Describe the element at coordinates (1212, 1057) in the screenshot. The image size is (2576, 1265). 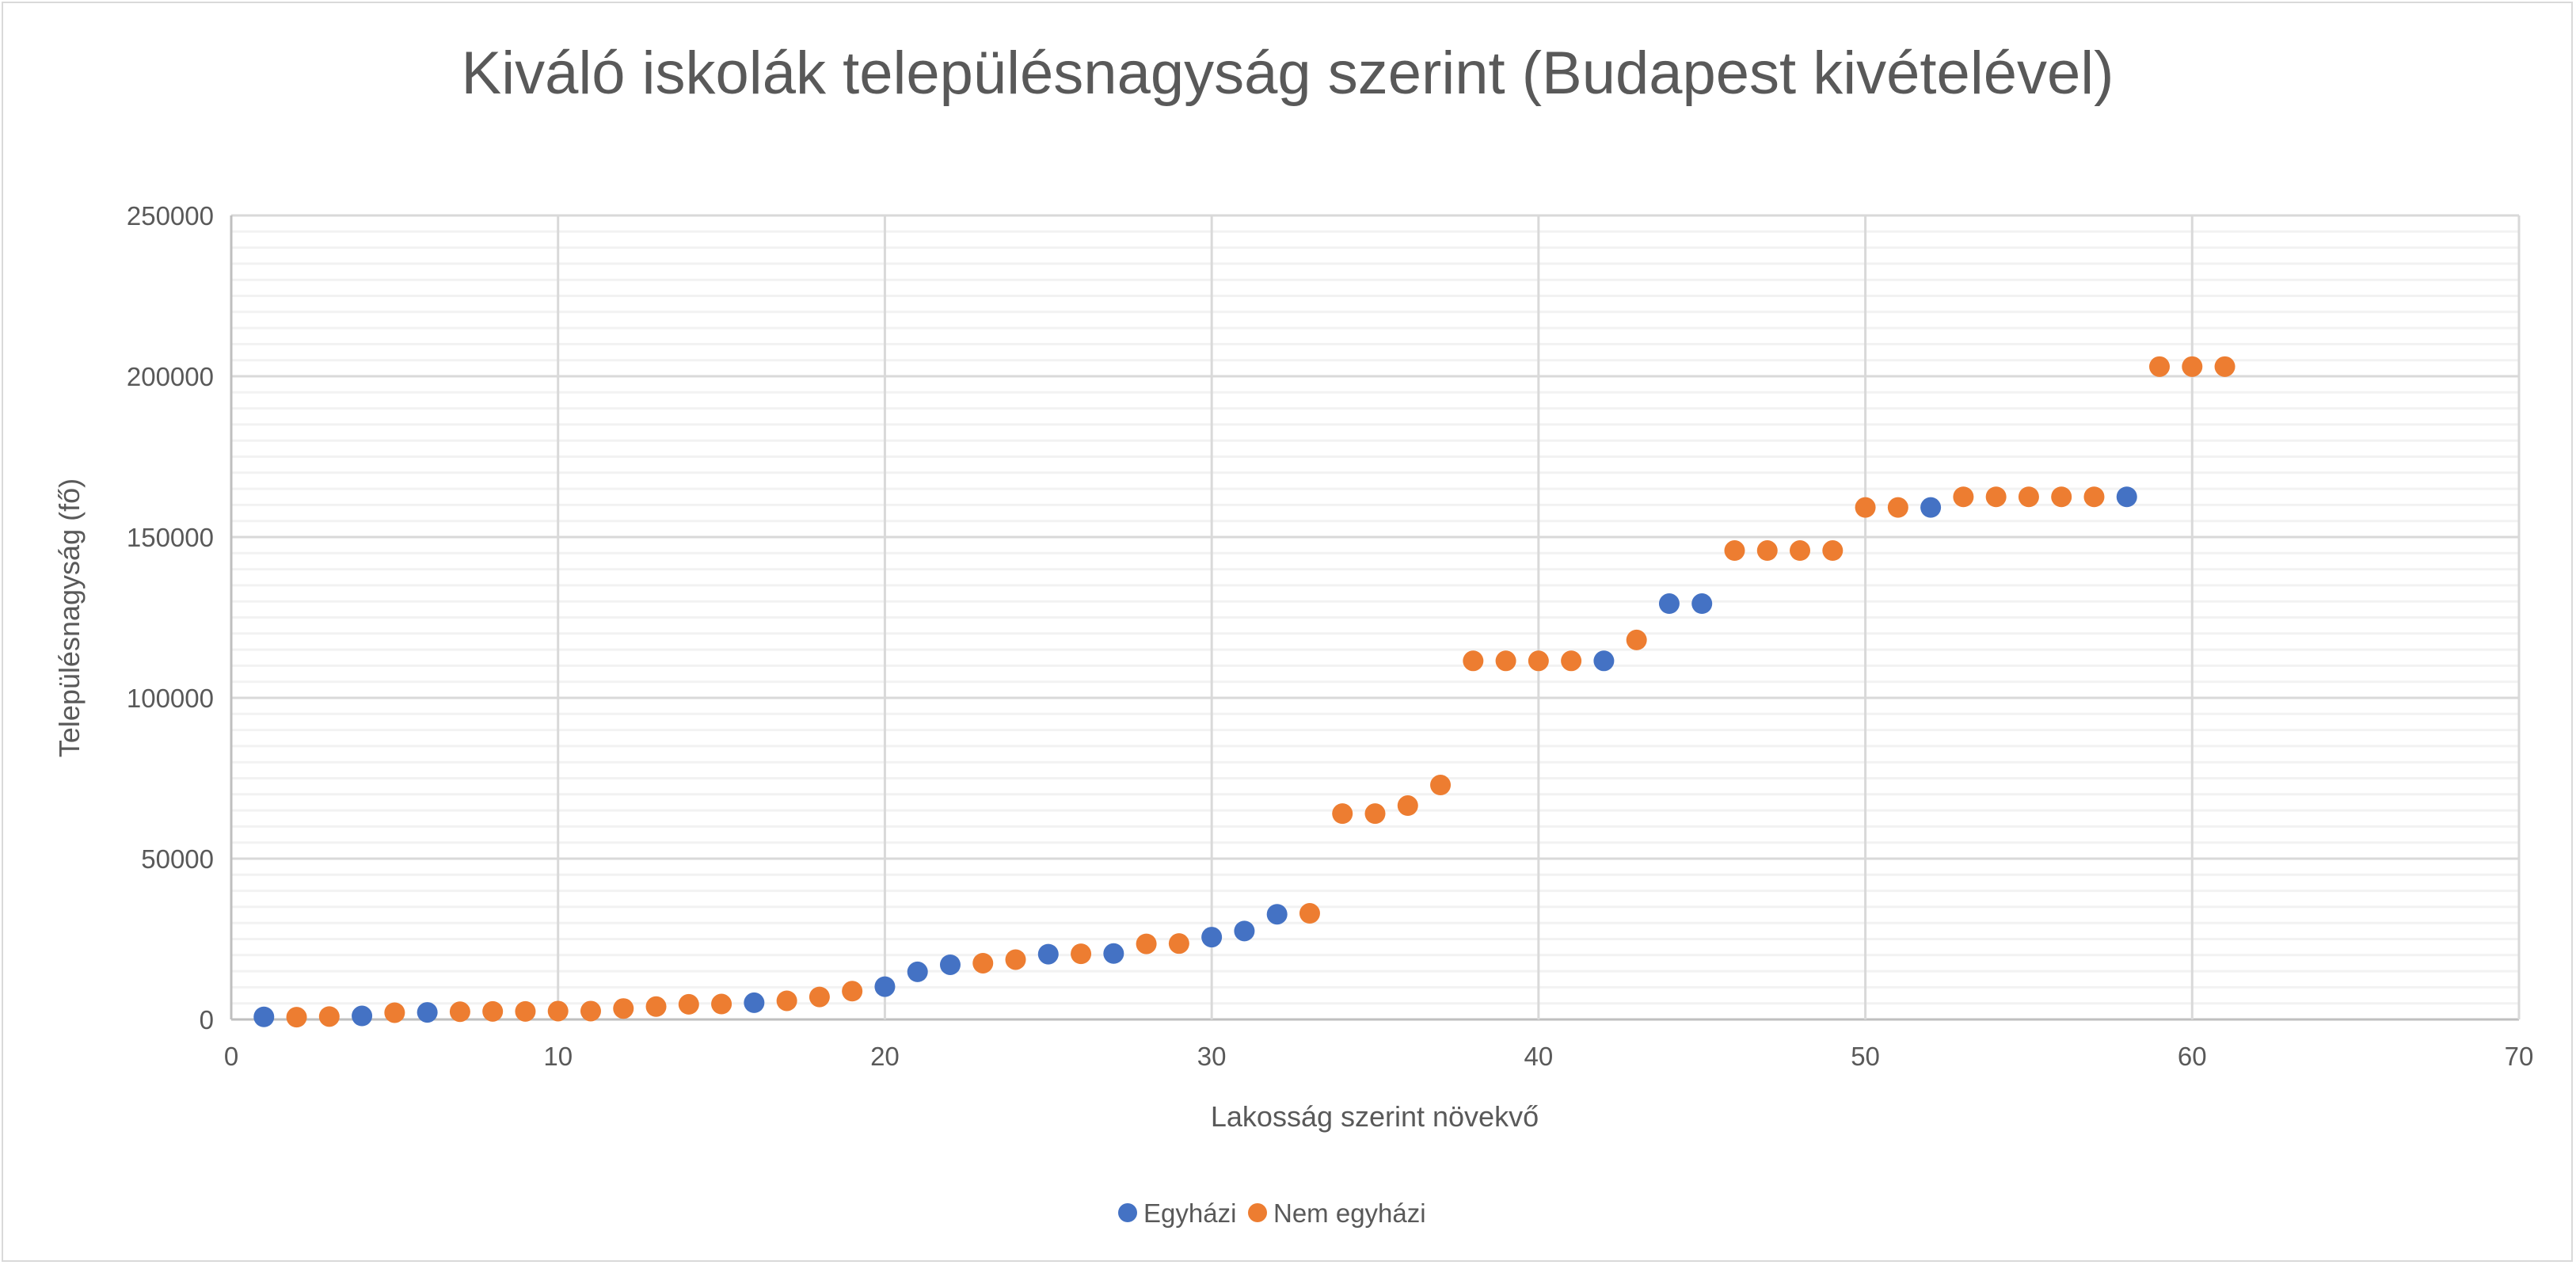
I see `x-tick-label: 30` at that location.